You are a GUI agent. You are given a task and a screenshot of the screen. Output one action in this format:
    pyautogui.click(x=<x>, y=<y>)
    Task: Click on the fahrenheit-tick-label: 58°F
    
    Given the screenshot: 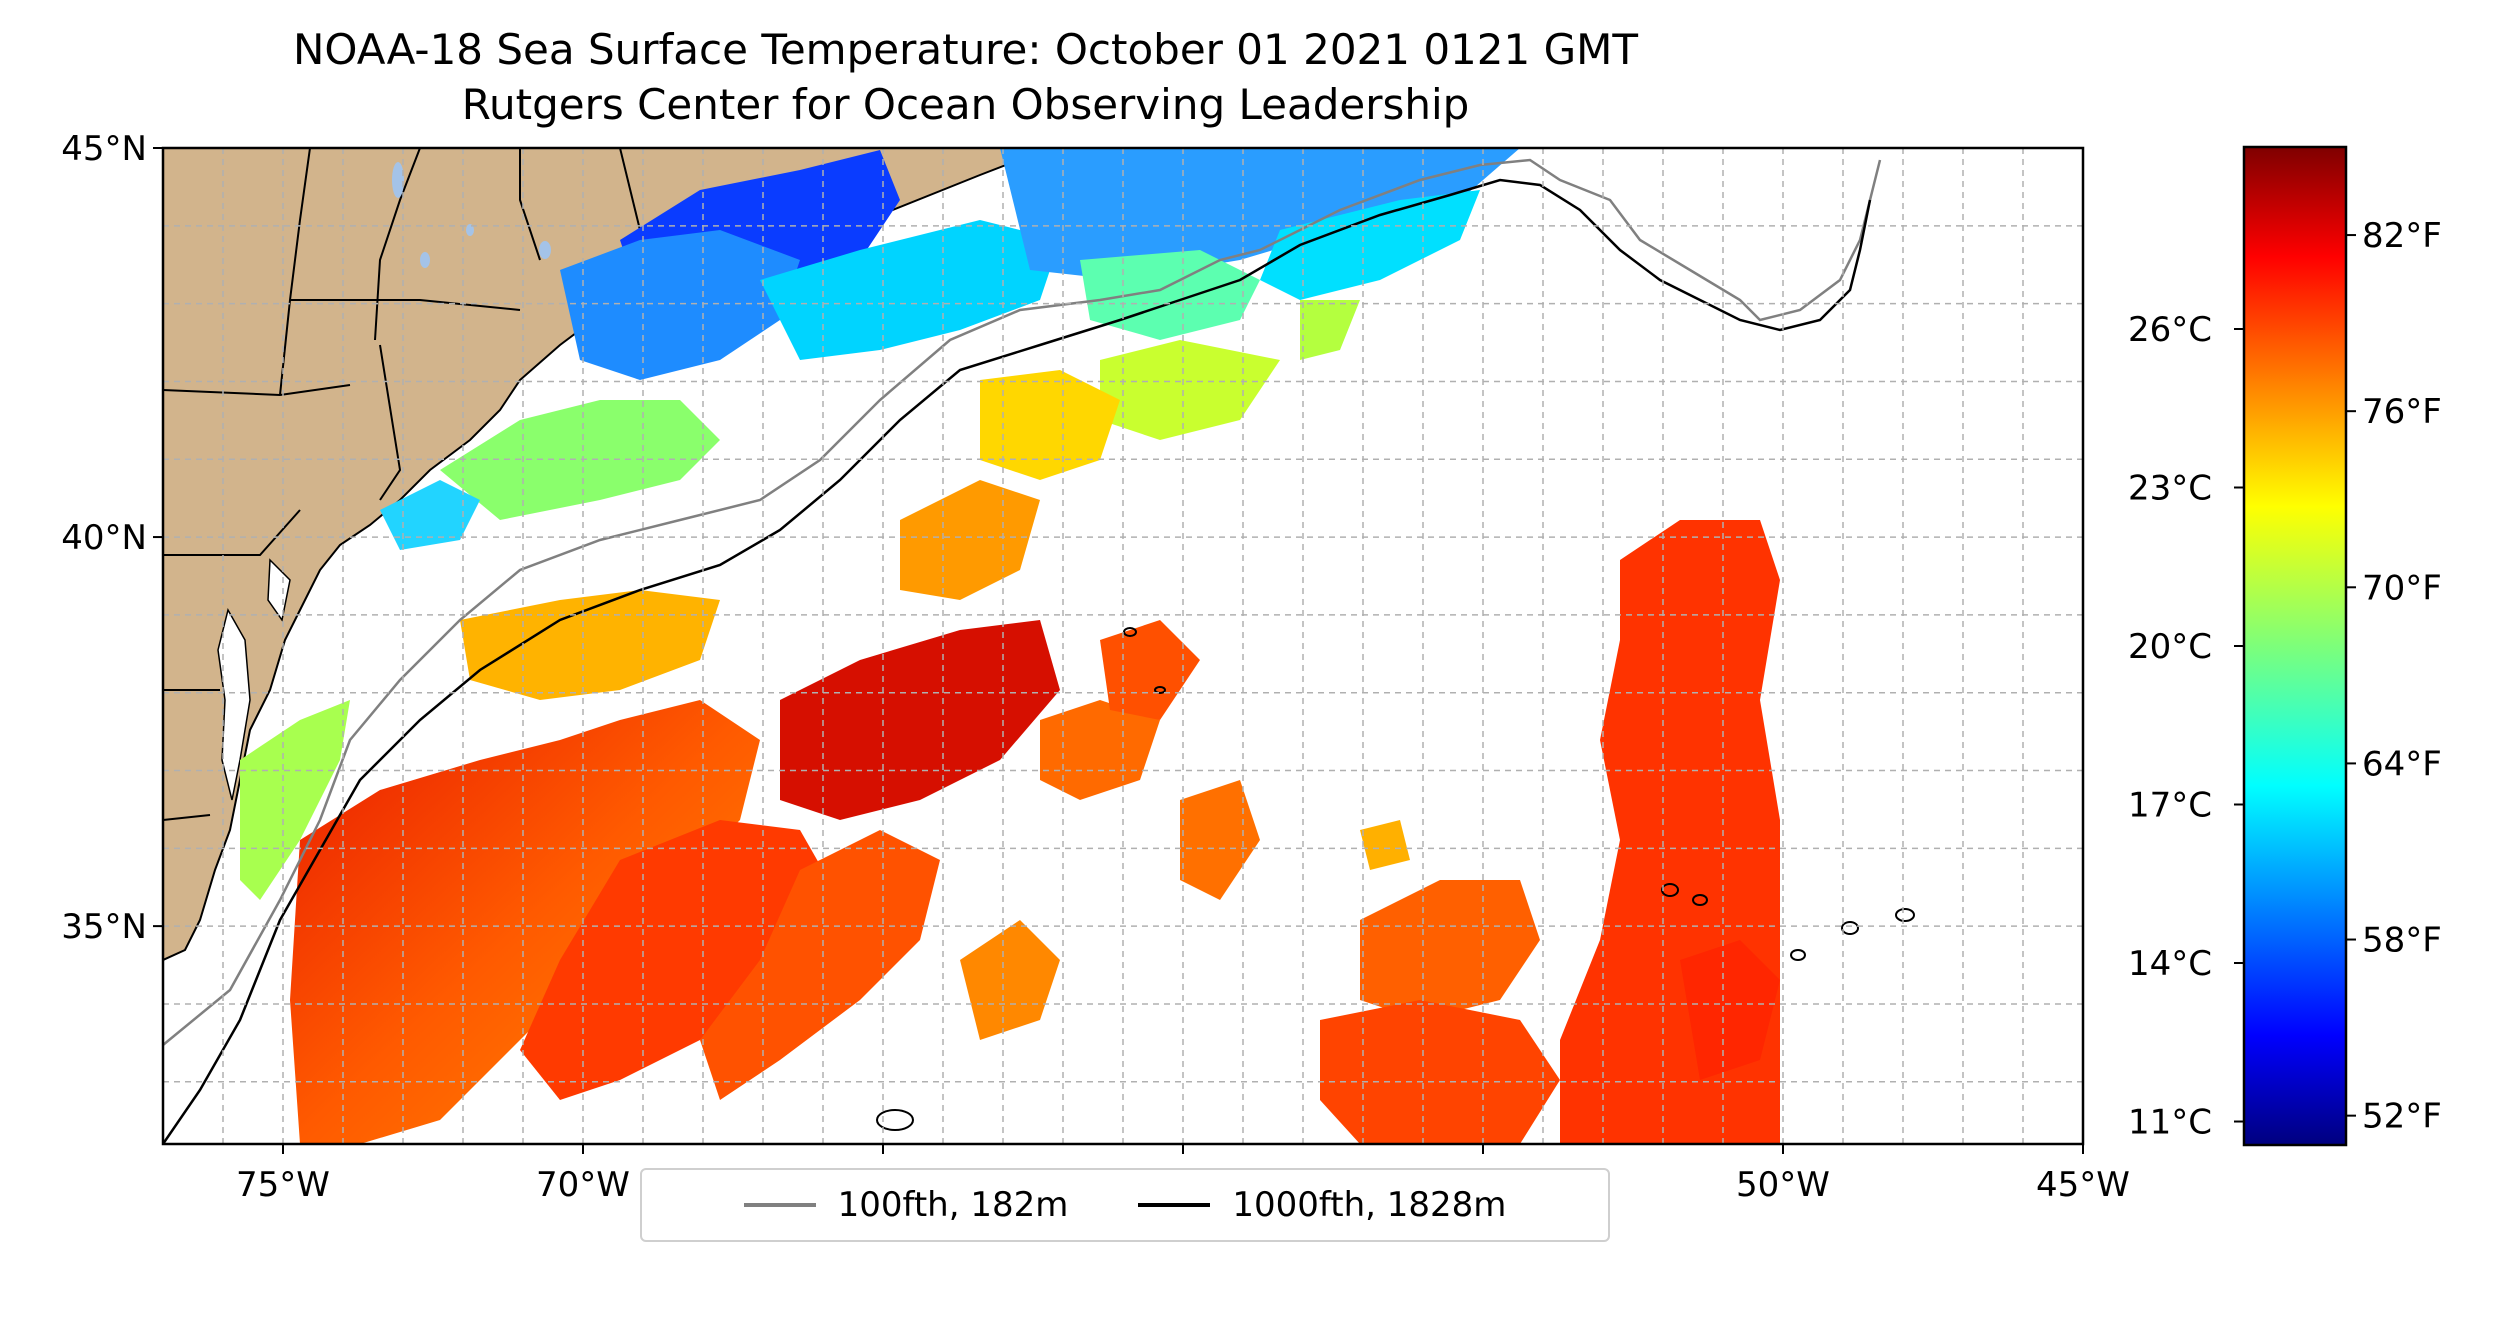 What is the action you would take?
    pyautogui.click(x=2402, y=941)
    